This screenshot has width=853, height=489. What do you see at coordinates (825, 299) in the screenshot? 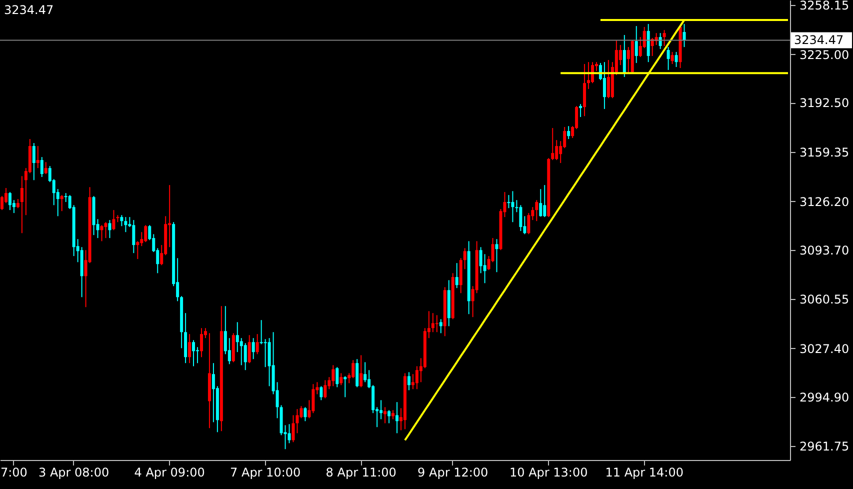
I see `y-tick-label: 3060.55` at bounding box center [825, 299].